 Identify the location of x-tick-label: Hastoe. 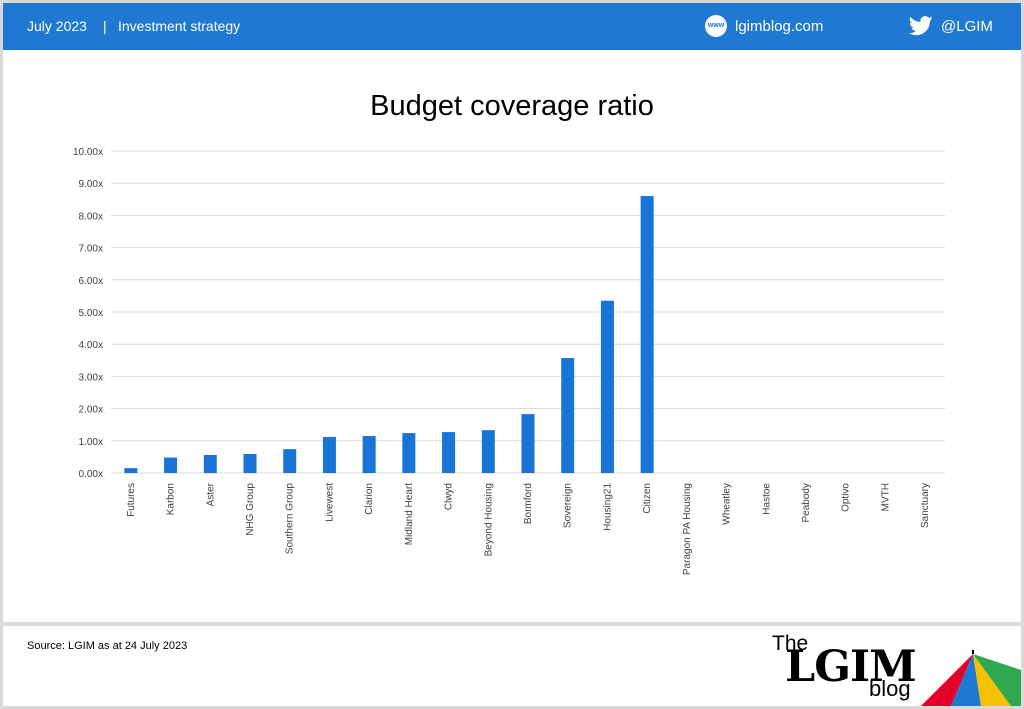
(766, 499).